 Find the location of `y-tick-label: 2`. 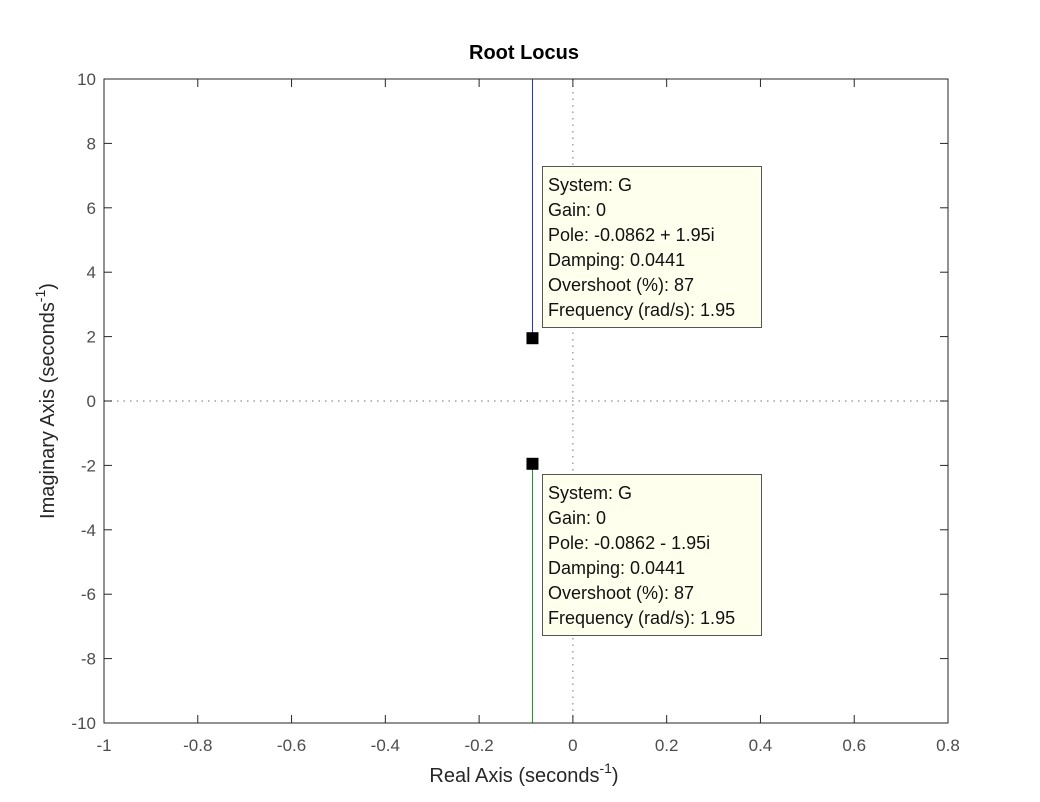

y-tick-label: 2 is located at coordinates (91, 337).